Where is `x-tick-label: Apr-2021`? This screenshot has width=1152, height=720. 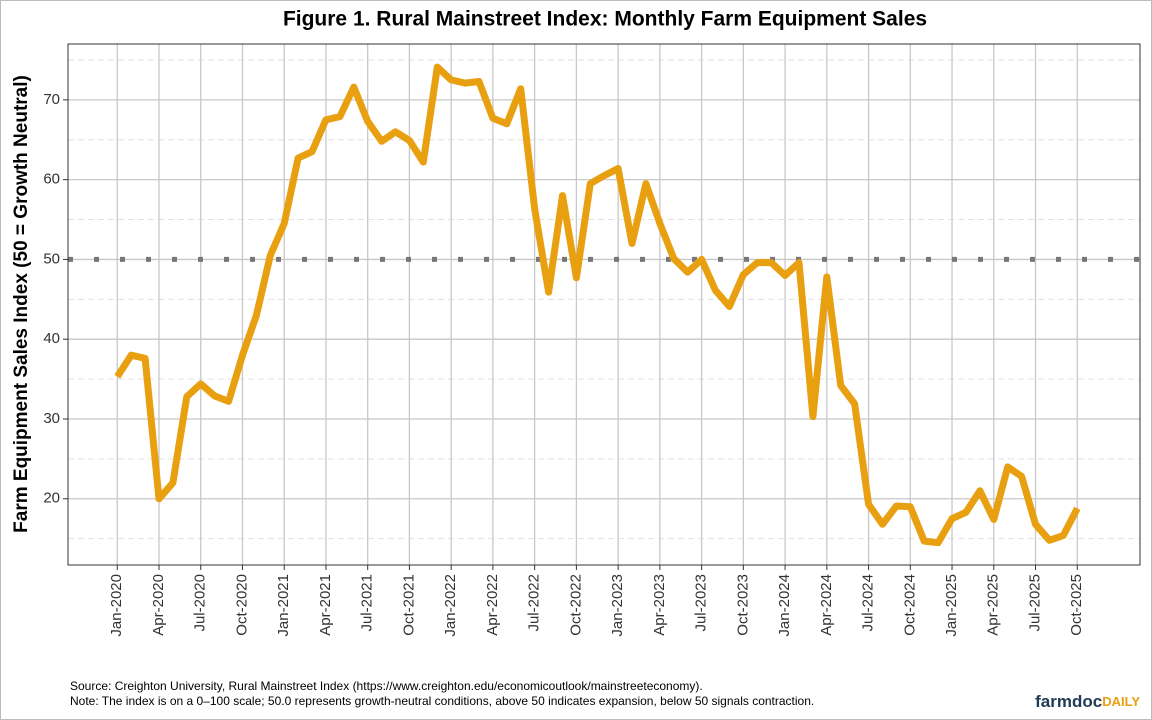 x-tick-label: Apr-2021 is located at coordinates (325, 605).